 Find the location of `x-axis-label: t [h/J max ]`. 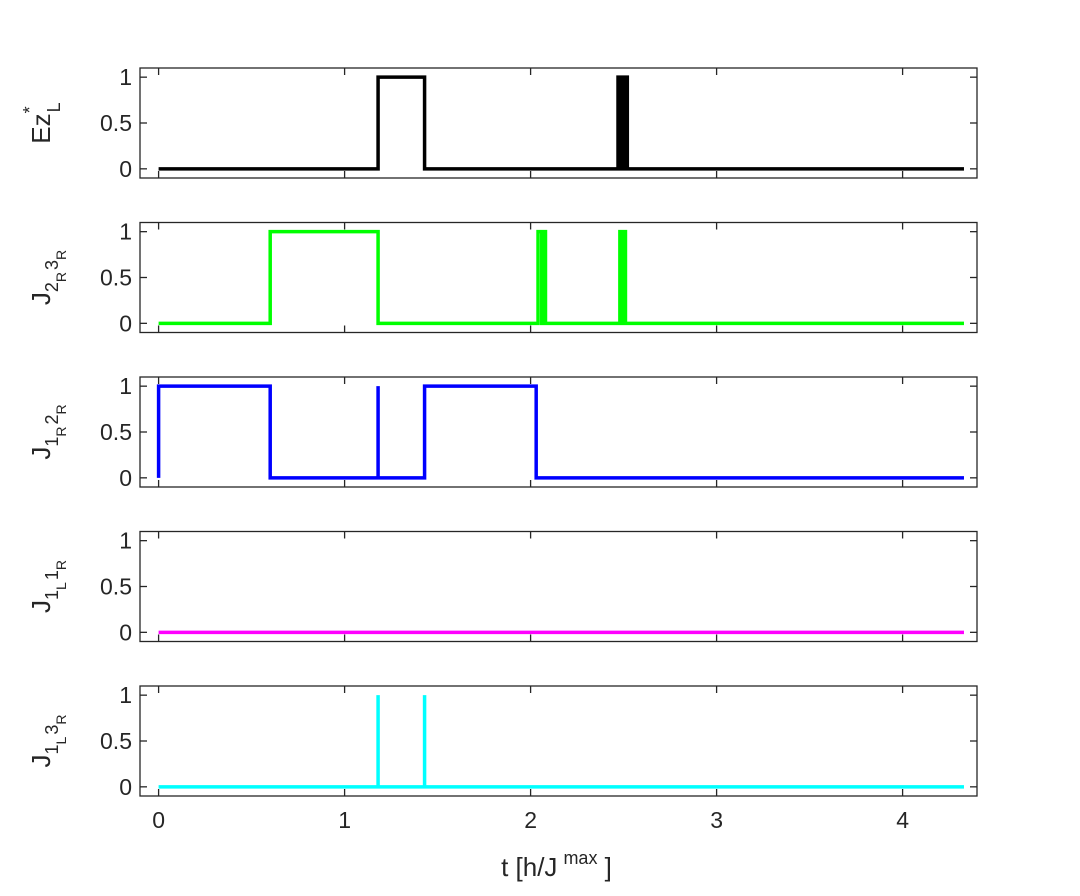

x-axis-label: t [h/J max ] is located at coordinates (556, 865).